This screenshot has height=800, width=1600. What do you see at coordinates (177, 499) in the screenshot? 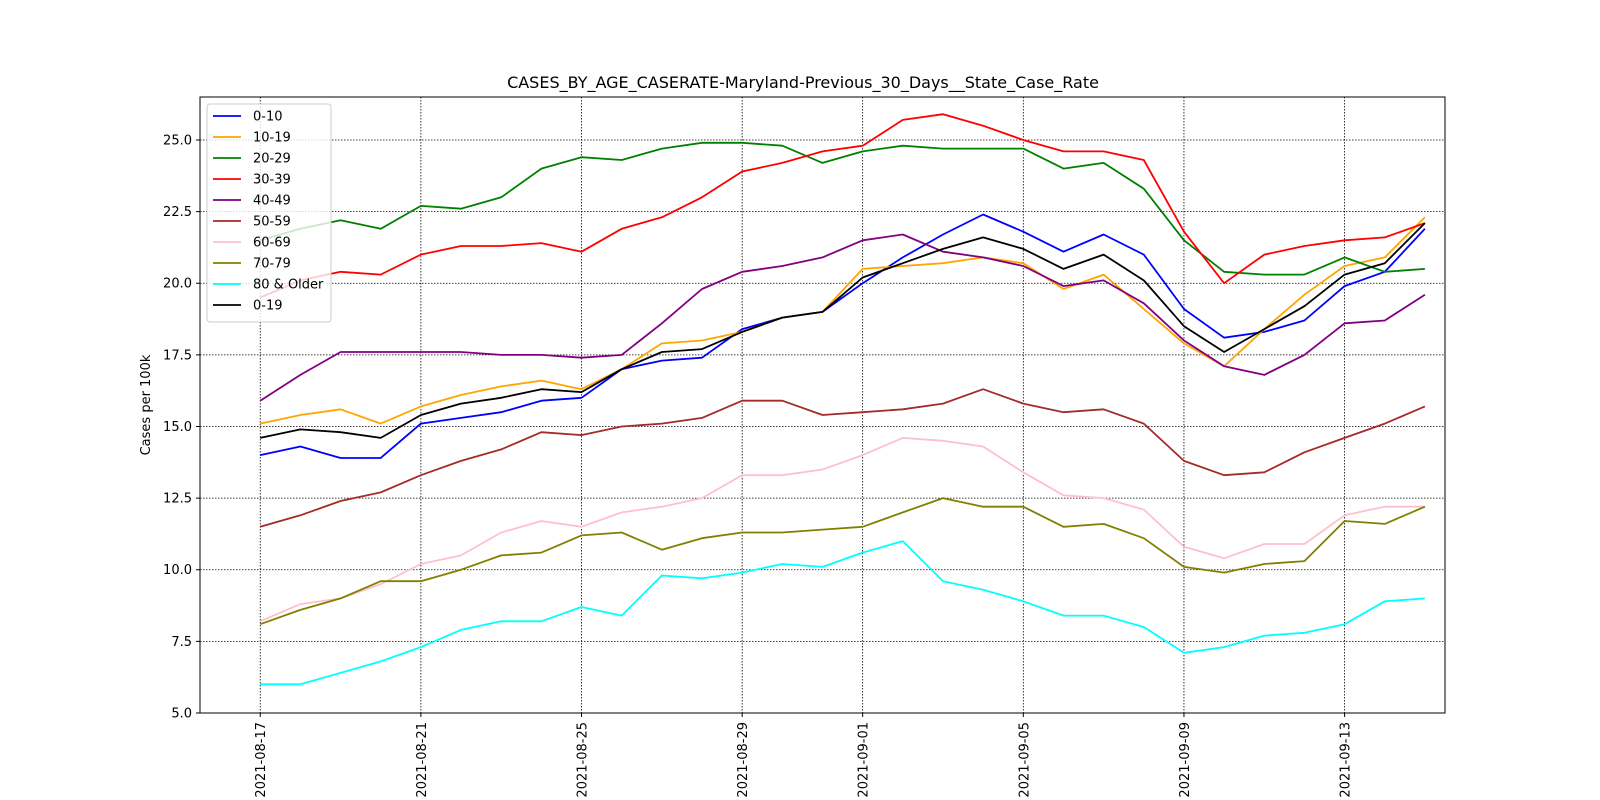
I see `y-tick-label: 12.5` at bounding box center [177, 499].